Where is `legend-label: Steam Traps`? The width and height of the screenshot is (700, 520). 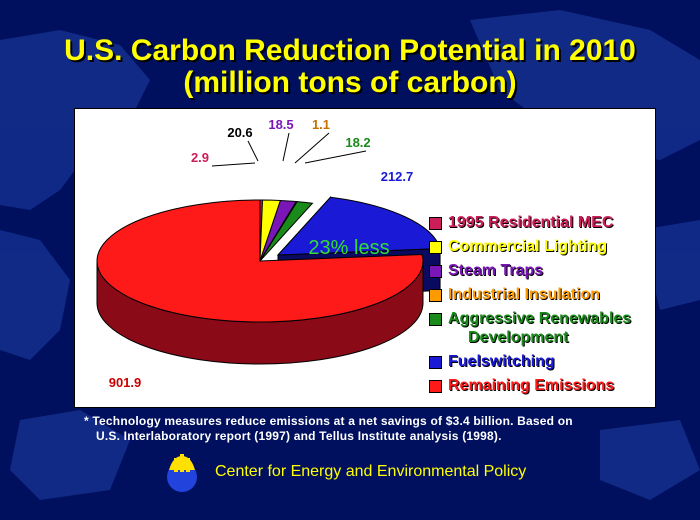 legend-label: Steam Traps is located at coordinates (496, 270).